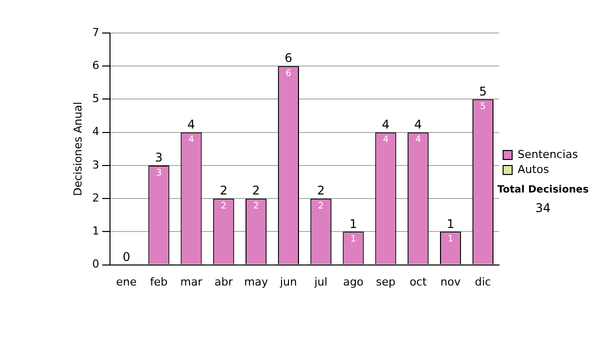  Describe the element at coordinates (548, 154) in the screenshot. I see `legend-label: Sentencias` at that location.